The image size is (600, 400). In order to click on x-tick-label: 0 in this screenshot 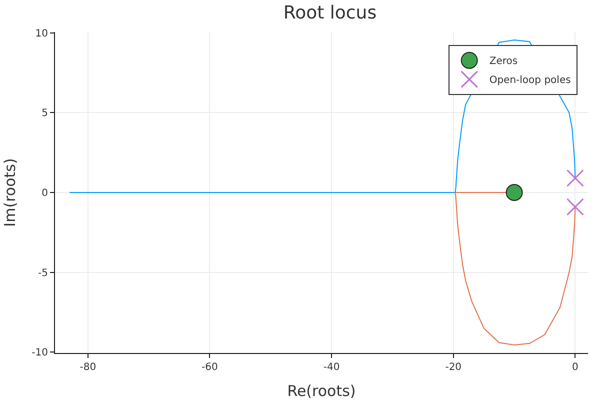, I will do `click(575, 367)`.